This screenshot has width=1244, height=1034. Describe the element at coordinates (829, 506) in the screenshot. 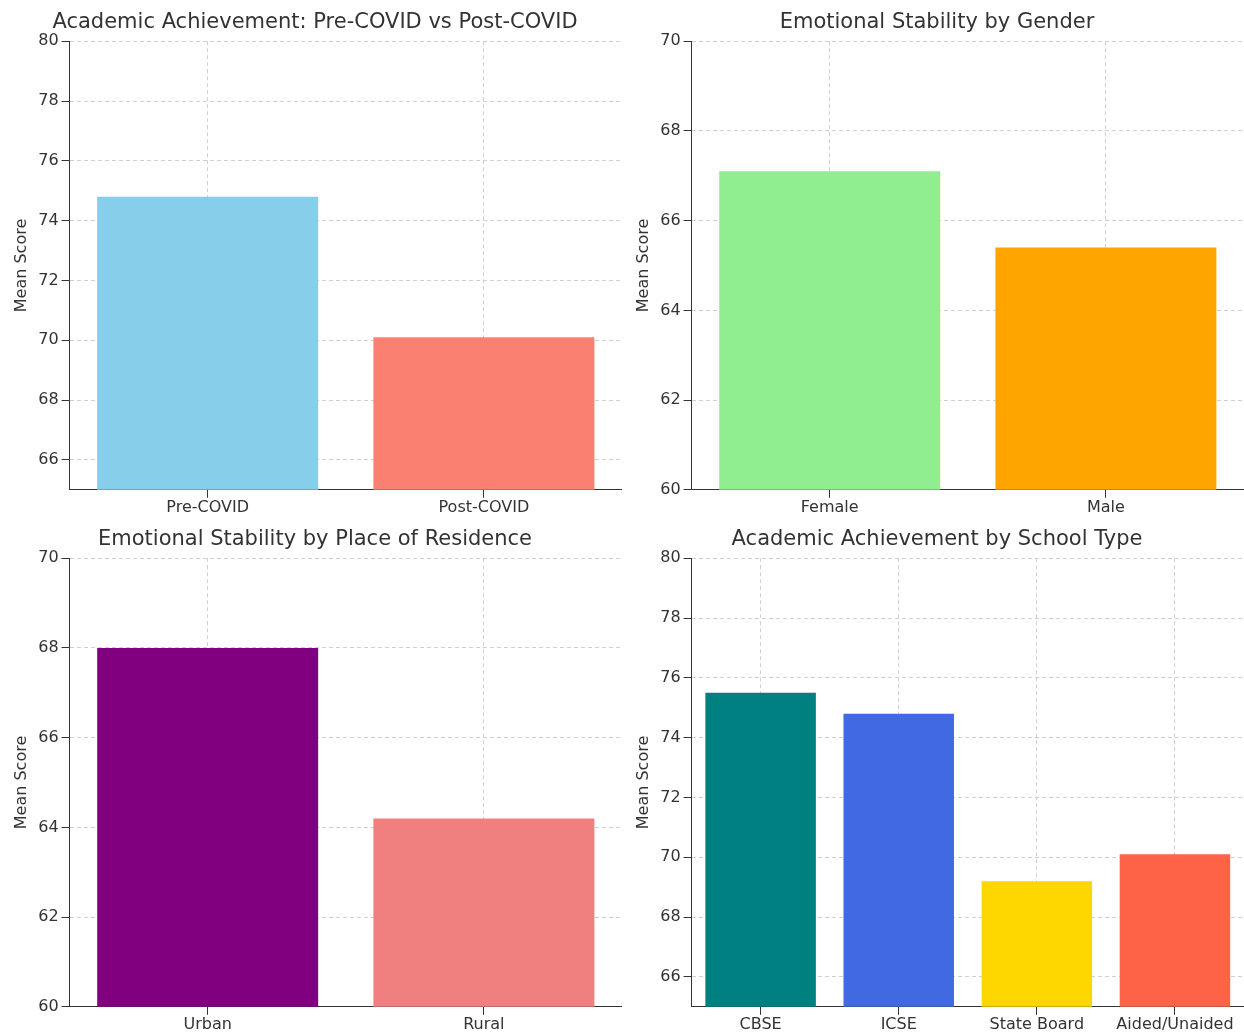

I see `x-tick-label: Female` at that location.